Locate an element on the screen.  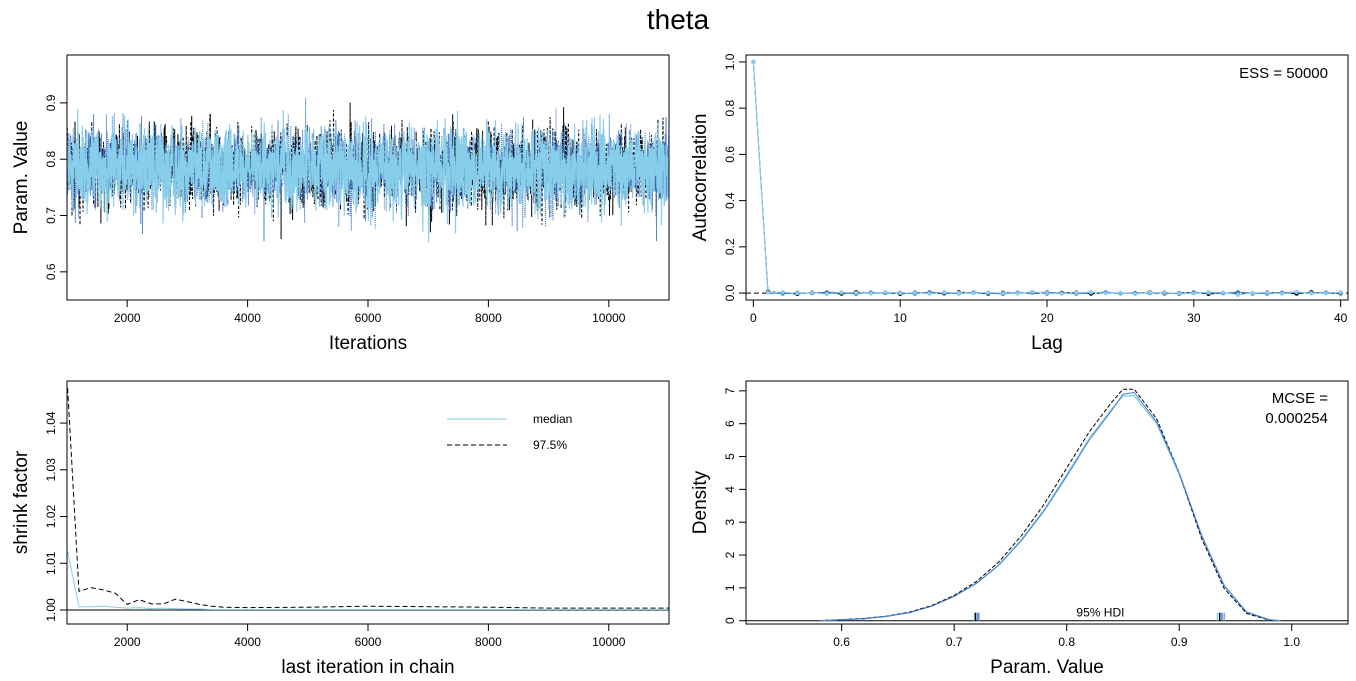
y-tick-label: 5 is located at coordinates (730, 456).